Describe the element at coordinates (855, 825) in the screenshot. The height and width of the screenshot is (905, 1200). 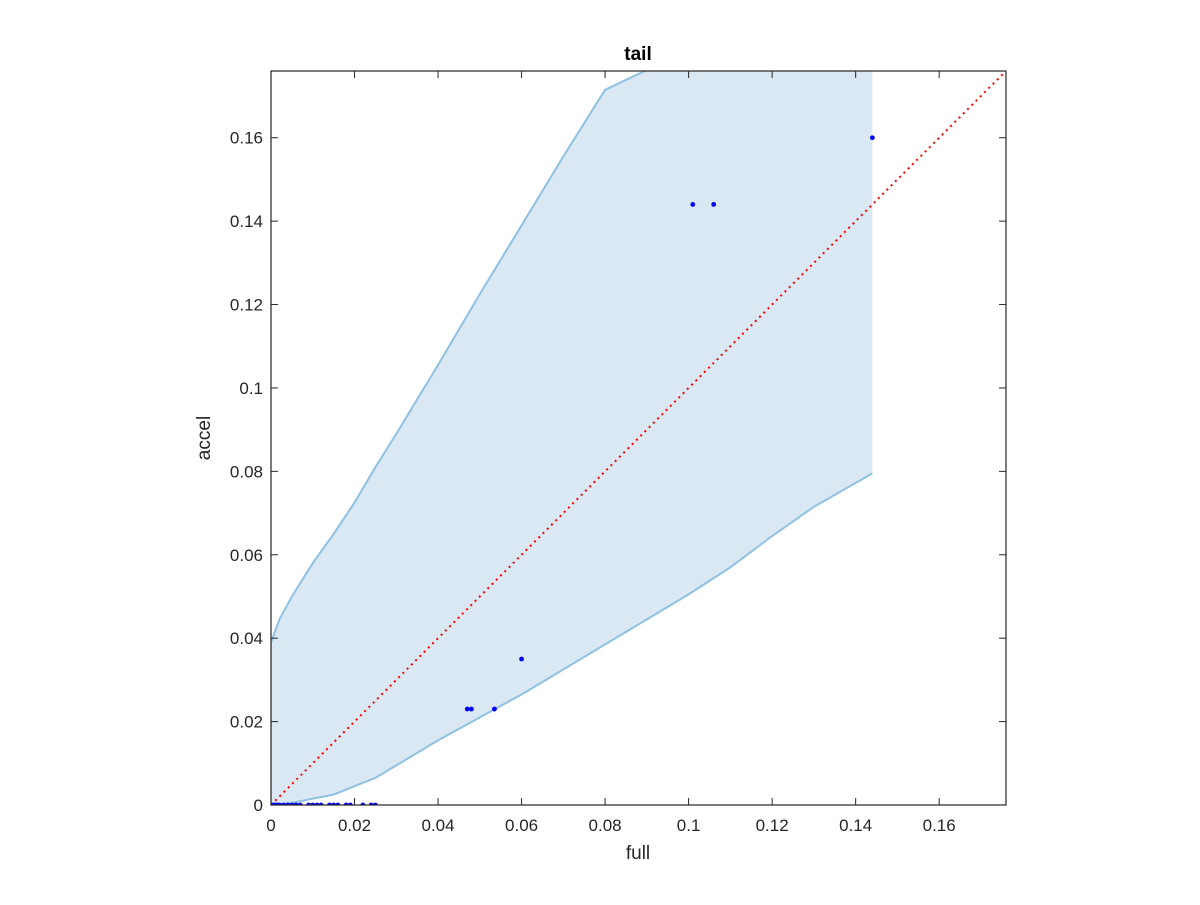
I see `x-tick-label: 0.14` at that location.